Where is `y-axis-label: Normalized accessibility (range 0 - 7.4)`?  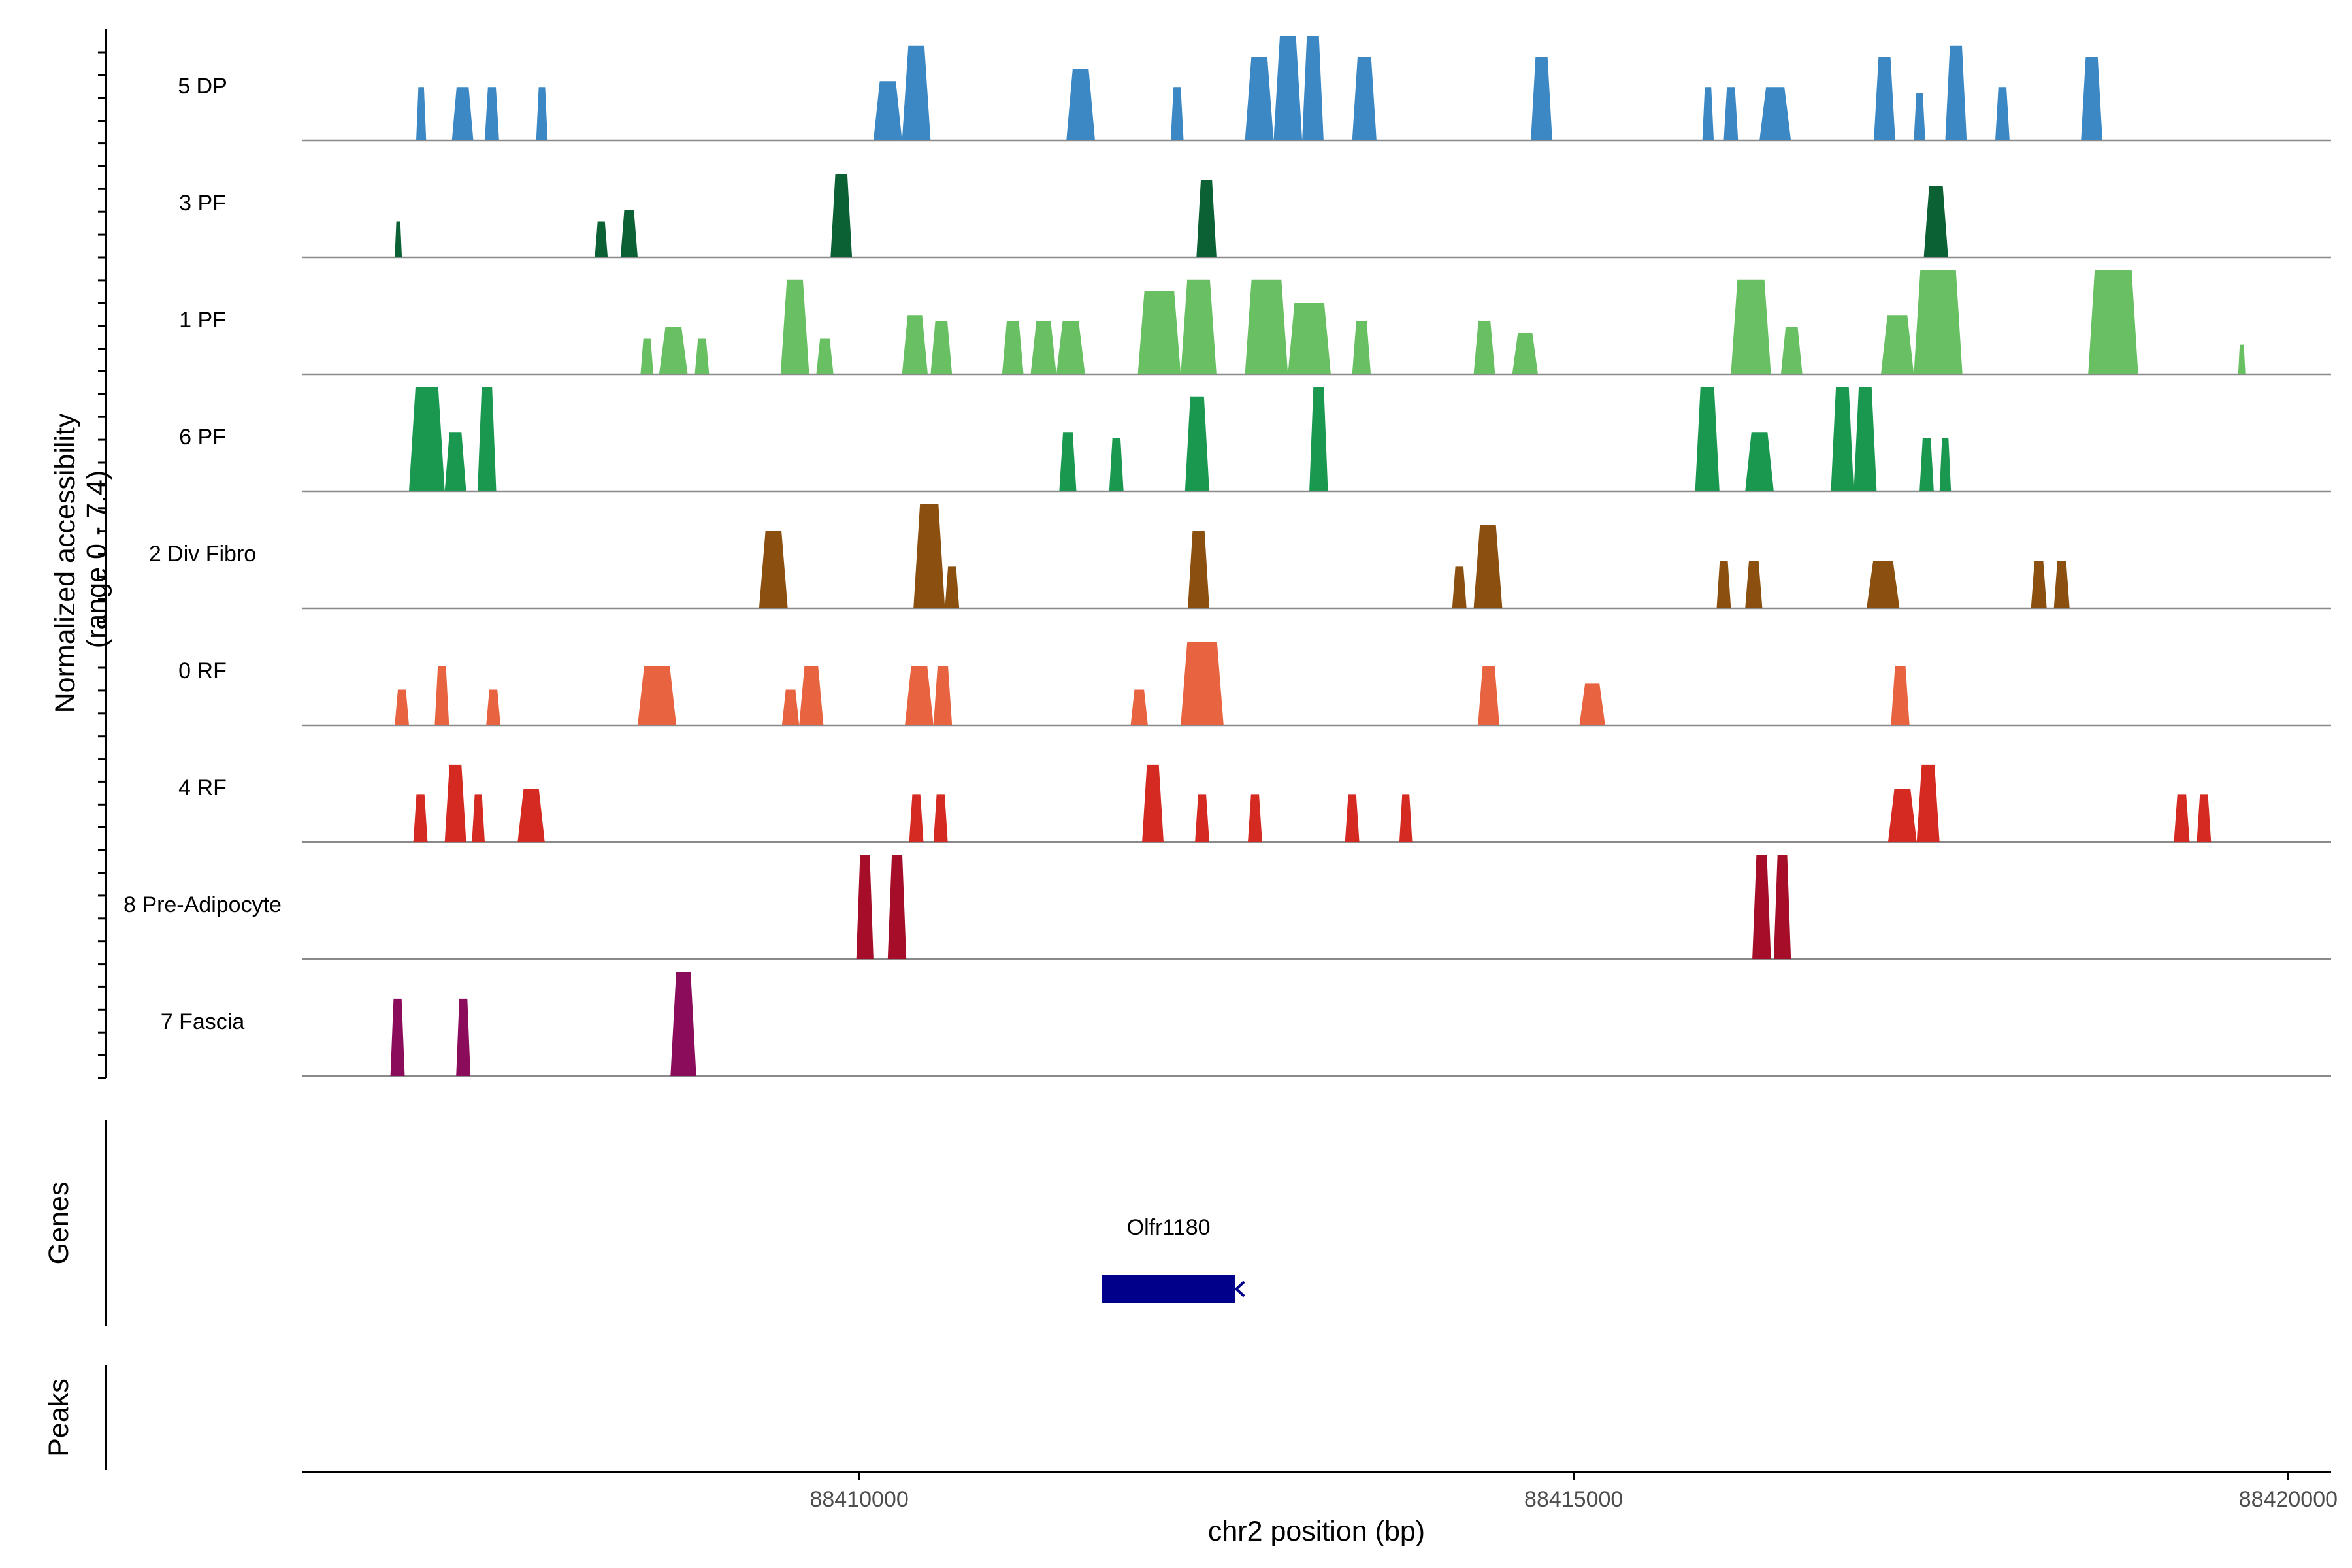 y-axis-label: Normalized accessibility (range 0 - 7.4) is located at coordinates (81, 559).